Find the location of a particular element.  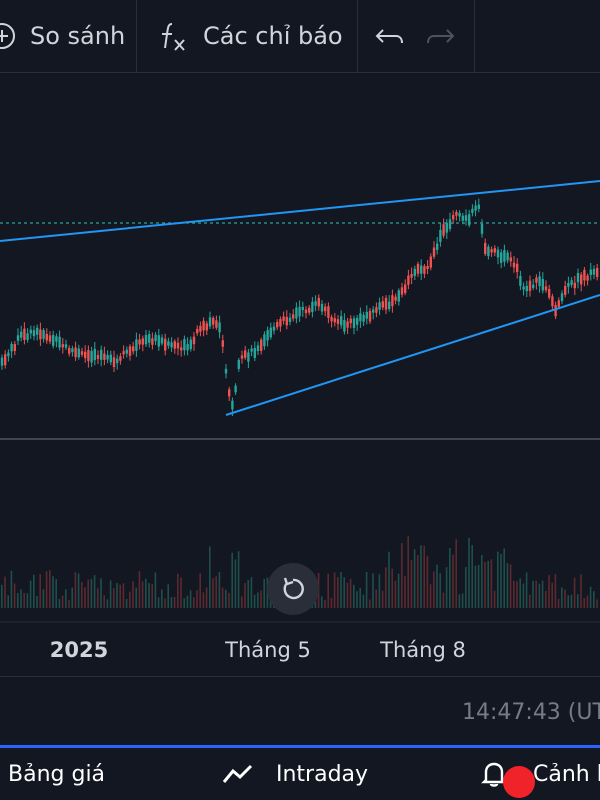

clock-timezone: 14:47:43 (UTC is located at coordinates (531, 712).